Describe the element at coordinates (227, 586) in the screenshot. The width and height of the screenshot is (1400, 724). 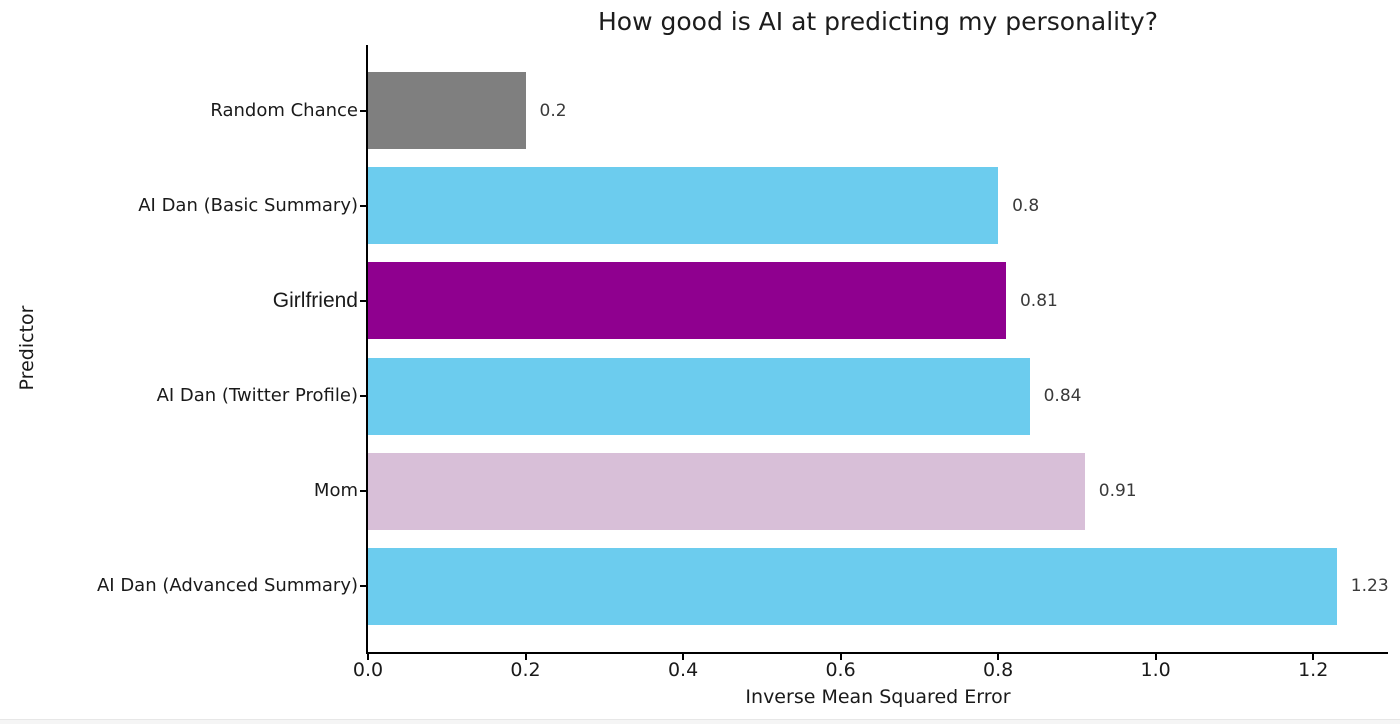
I see `category-label-ai-dan-advanced-summary: AI Dan (Advanced Summary)` at that location.